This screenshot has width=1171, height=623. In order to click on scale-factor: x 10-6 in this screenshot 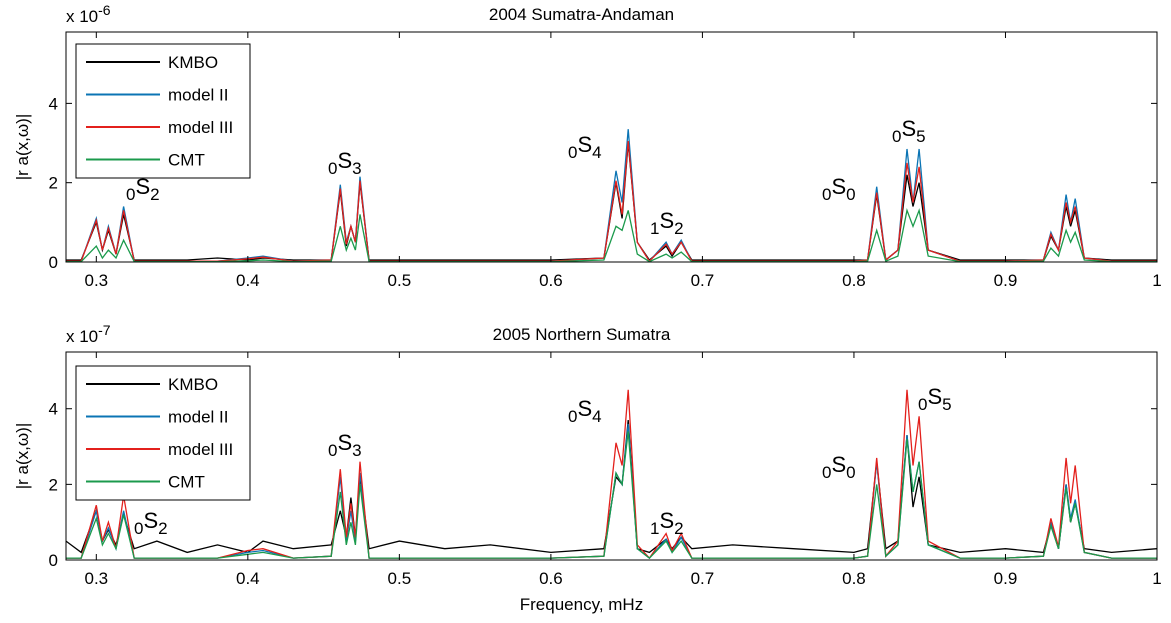, I will do `click(88, 14)`.